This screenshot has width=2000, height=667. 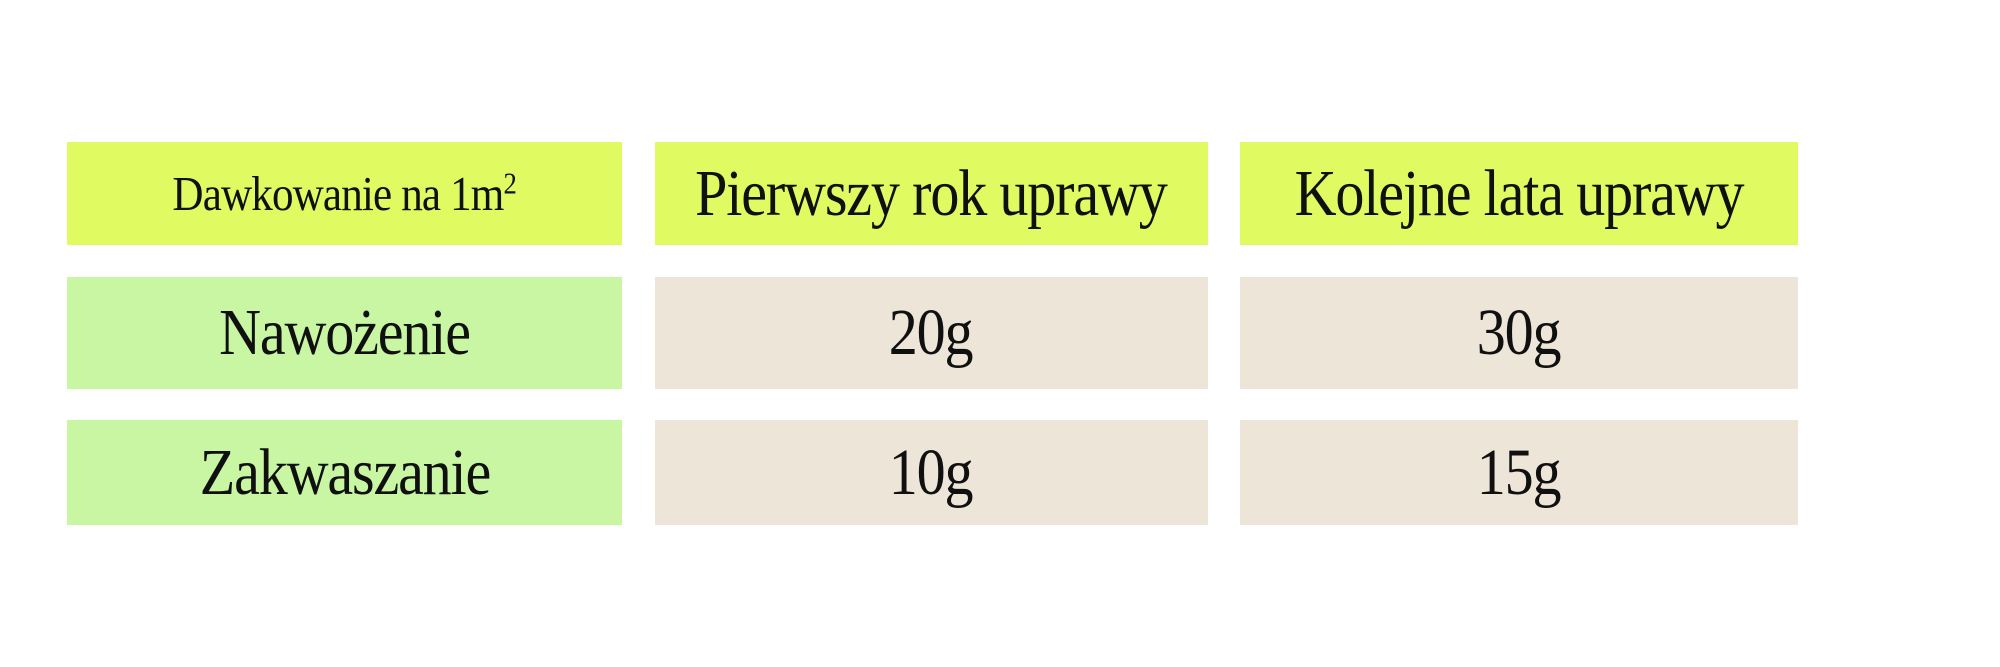 I want to click on header-dosage-text: Dawkowanie na 1m2, so click(x=344, y=193).